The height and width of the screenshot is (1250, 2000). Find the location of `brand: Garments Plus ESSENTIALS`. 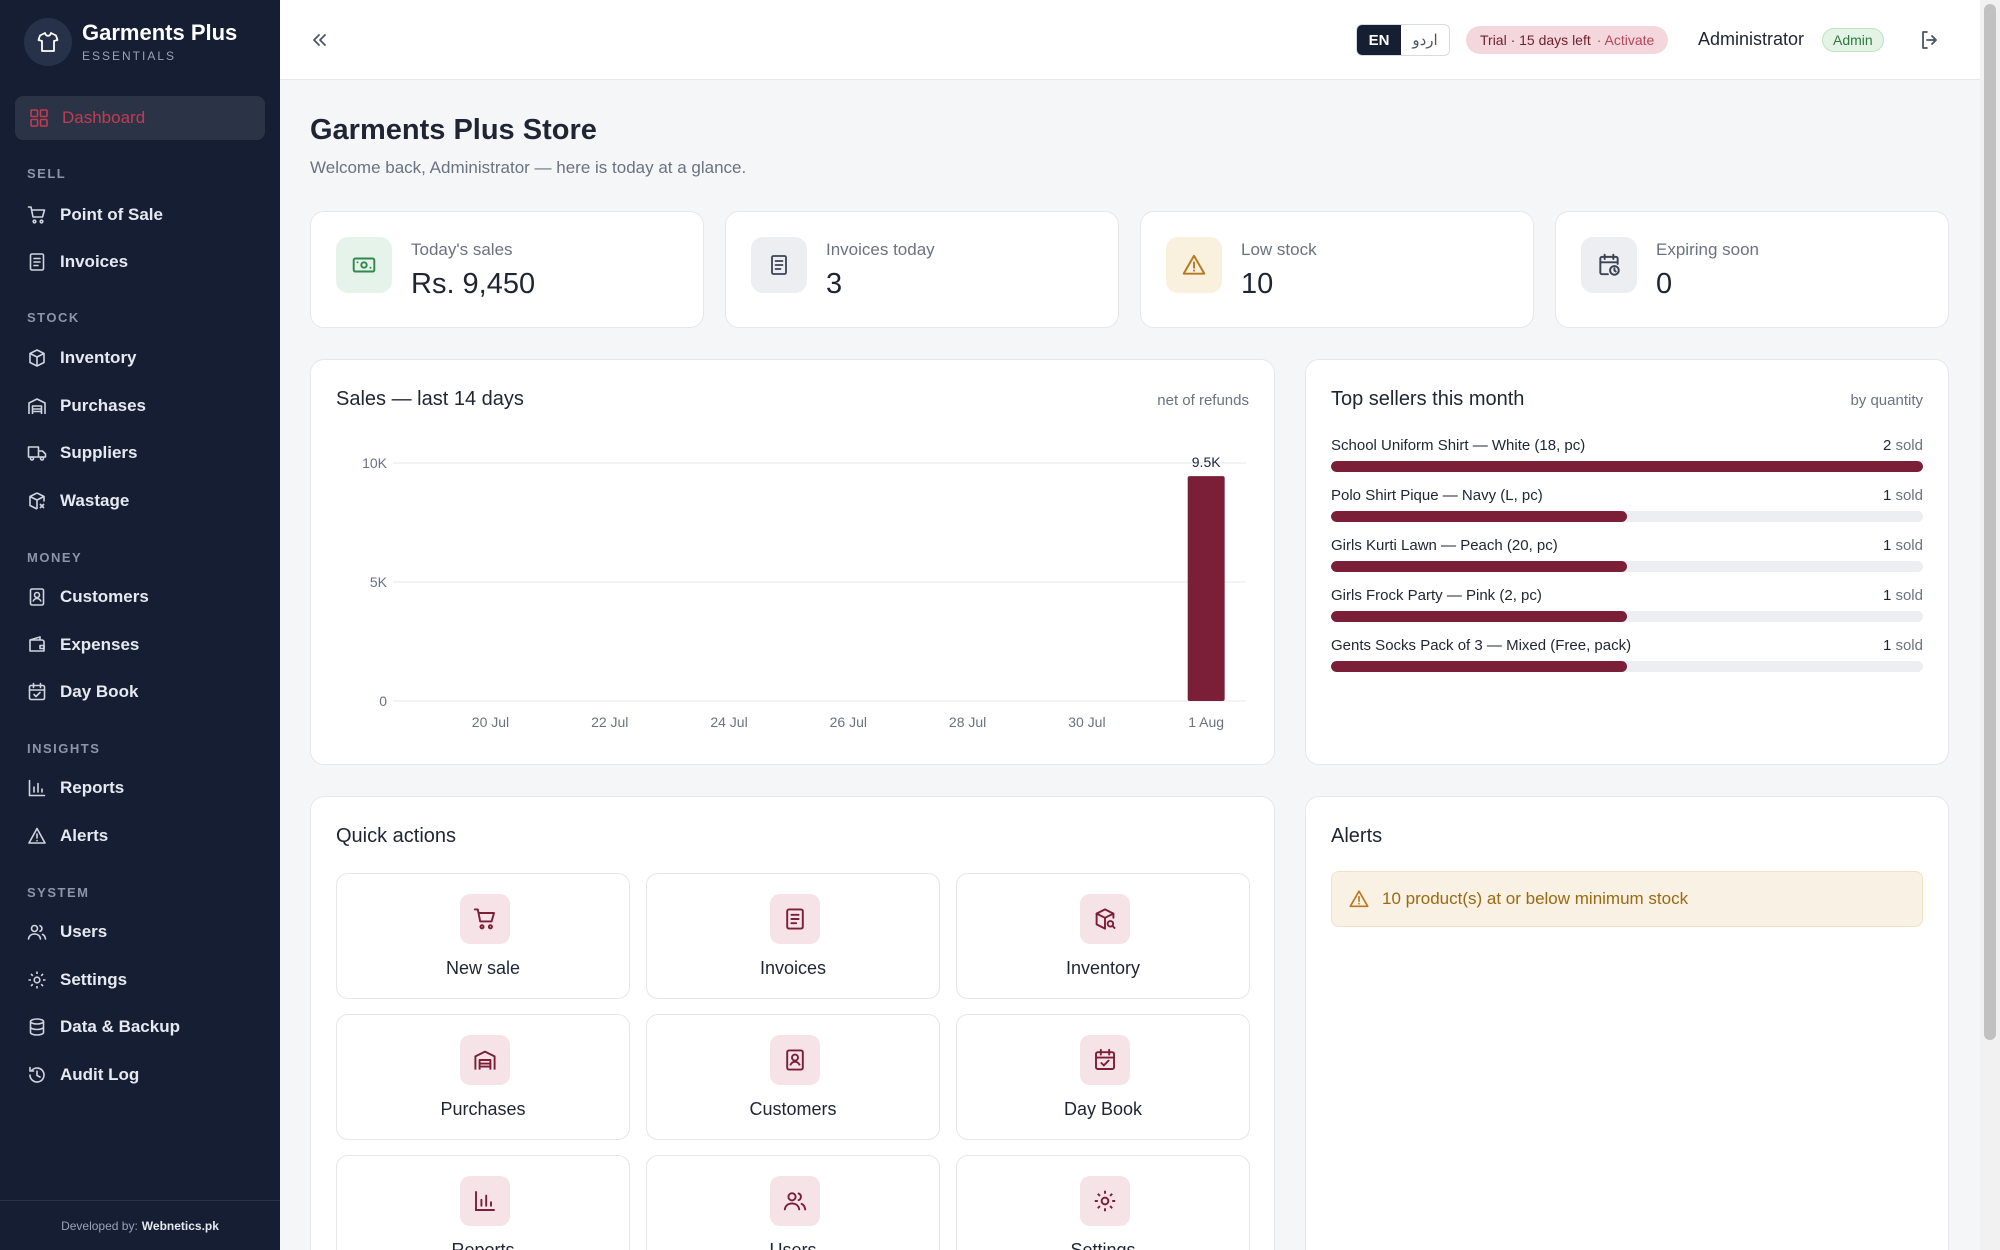

brand: Garments Plus ESSENTIALS is located at coordinates (130, 42).